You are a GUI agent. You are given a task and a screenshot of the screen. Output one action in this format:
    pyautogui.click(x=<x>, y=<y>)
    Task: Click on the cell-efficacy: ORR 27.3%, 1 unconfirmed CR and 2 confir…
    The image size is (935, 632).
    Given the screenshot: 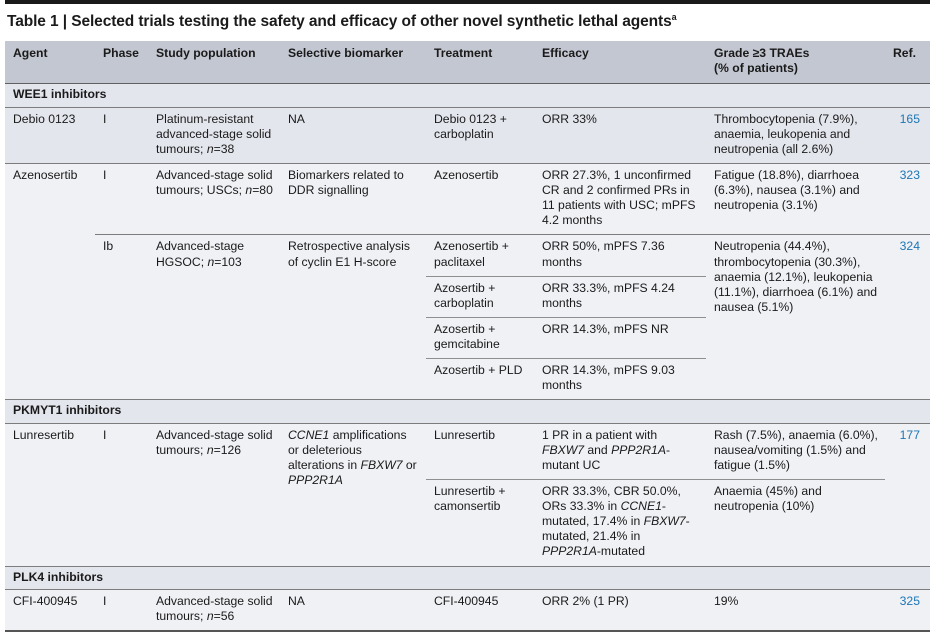 What is the action you would take?
    pyautogui.click(x=620, y=198)
    